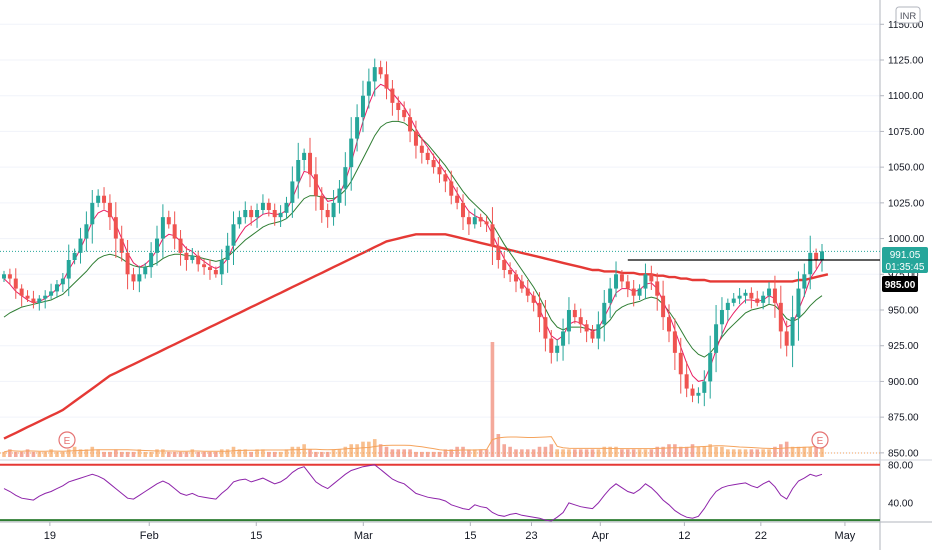 This screenshot has height=555, width=932. I want to click on earnings-marker-label: E, so click(820, 441).